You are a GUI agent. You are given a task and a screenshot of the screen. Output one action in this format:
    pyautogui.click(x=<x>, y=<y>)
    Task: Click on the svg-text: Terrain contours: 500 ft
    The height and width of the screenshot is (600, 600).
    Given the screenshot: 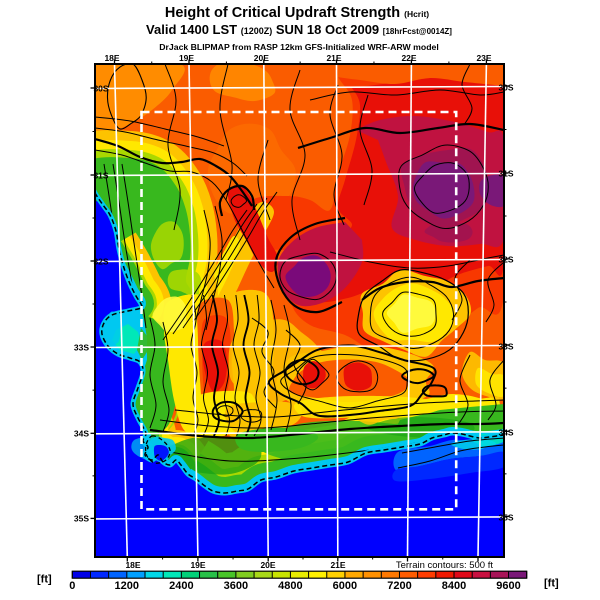 What is the action you would take?
    pyautogui.click(x=445, y=565)
    